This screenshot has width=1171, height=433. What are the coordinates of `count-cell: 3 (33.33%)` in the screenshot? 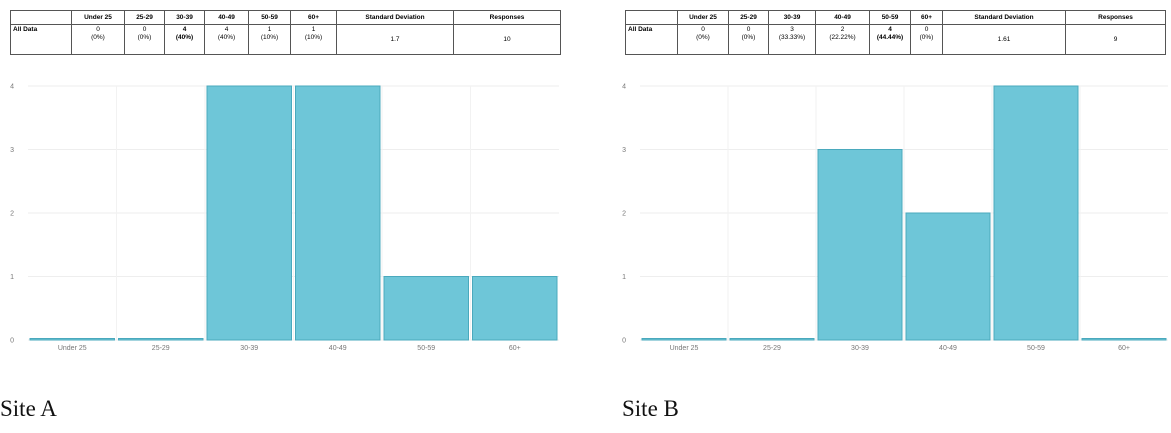 It's located at (792, 39).